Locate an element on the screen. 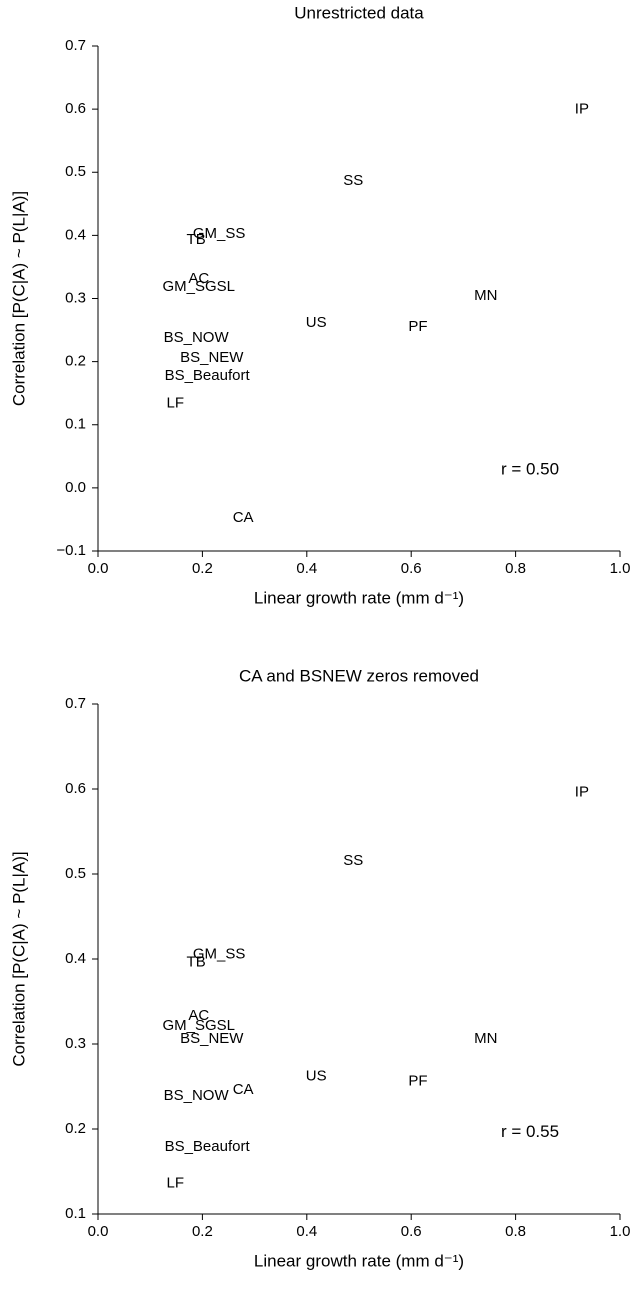  chart-title: Unrestricted data is located at coordinates (359, 12).